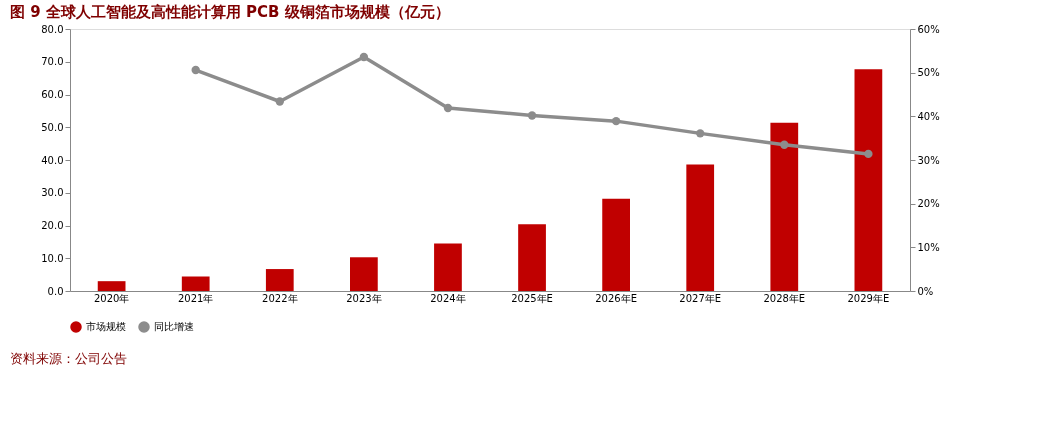 This screenshot has width=1053, height=431. Describe the element at coordinates (616, 298) in the screenshot. I see `x-tick-label: 2026年E` at that location.